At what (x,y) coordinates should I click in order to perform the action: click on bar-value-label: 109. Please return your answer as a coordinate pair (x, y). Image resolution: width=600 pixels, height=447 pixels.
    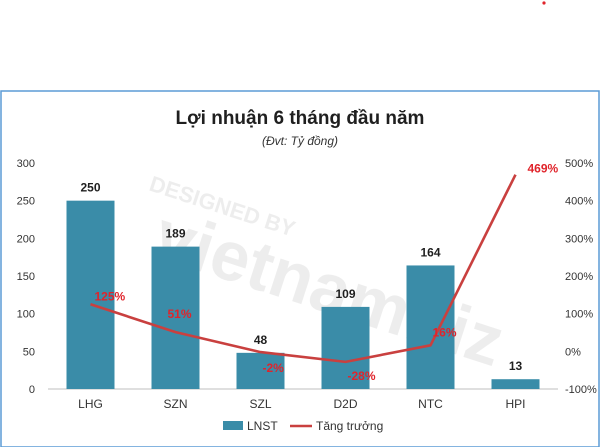
    Looking at the image, I should click on (345, 294).